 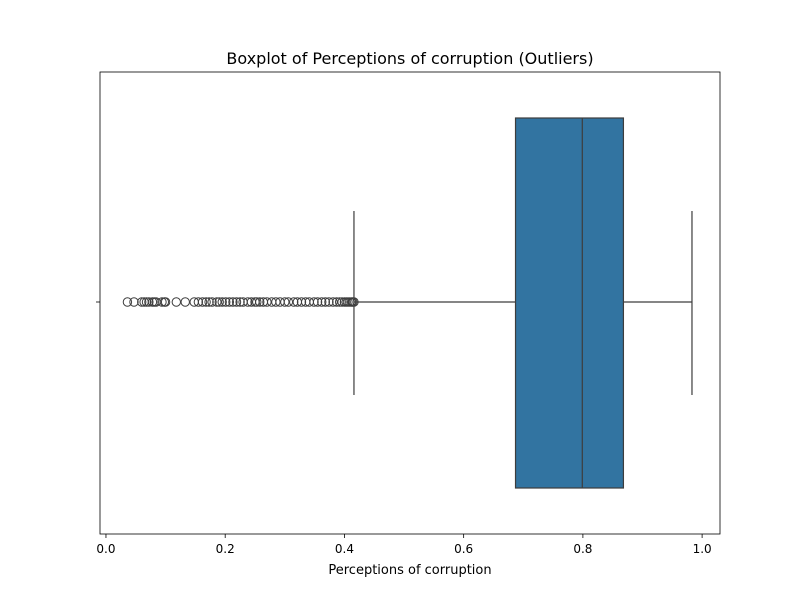 What do you see at coordinates (105, 549) in the screenshot?
I see `x-tick-label: 0.0` at bounding box center [105, 549].